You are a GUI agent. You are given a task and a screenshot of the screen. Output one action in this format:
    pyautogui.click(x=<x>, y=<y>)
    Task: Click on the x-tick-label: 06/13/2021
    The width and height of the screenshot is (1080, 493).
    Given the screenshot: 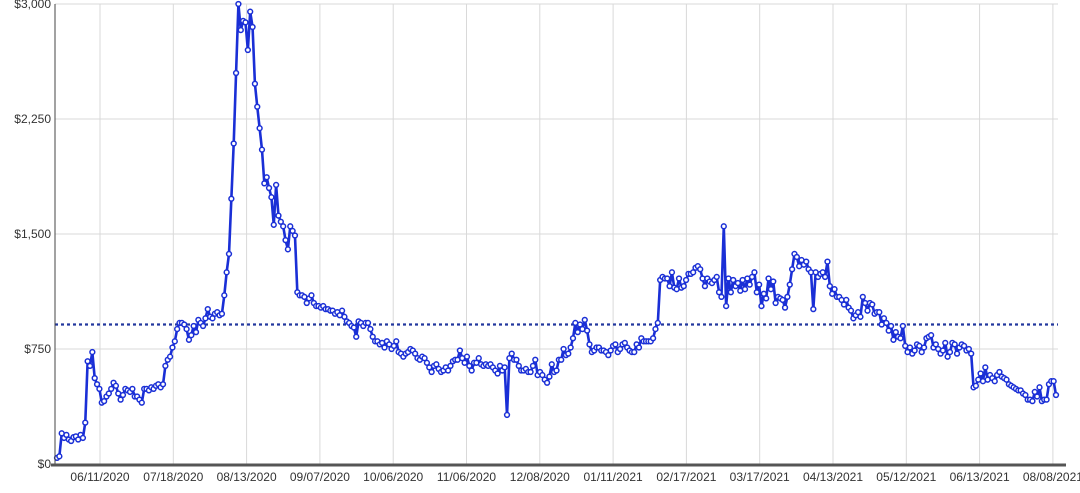 What is the action you would take?
    pyautogui.click(x=980, y=477)
    